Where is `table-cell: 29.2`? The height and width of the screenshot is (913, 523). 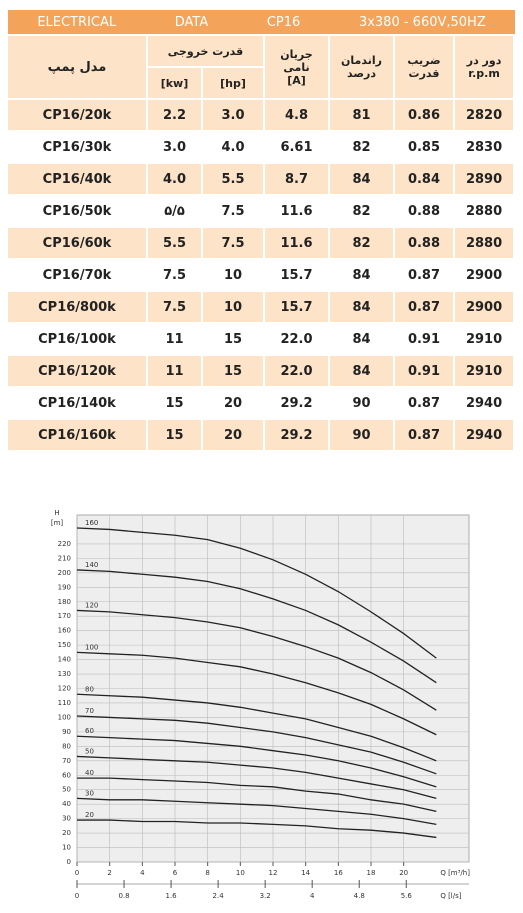
table-cell: 29.2 is located at coordinates (297, 403).